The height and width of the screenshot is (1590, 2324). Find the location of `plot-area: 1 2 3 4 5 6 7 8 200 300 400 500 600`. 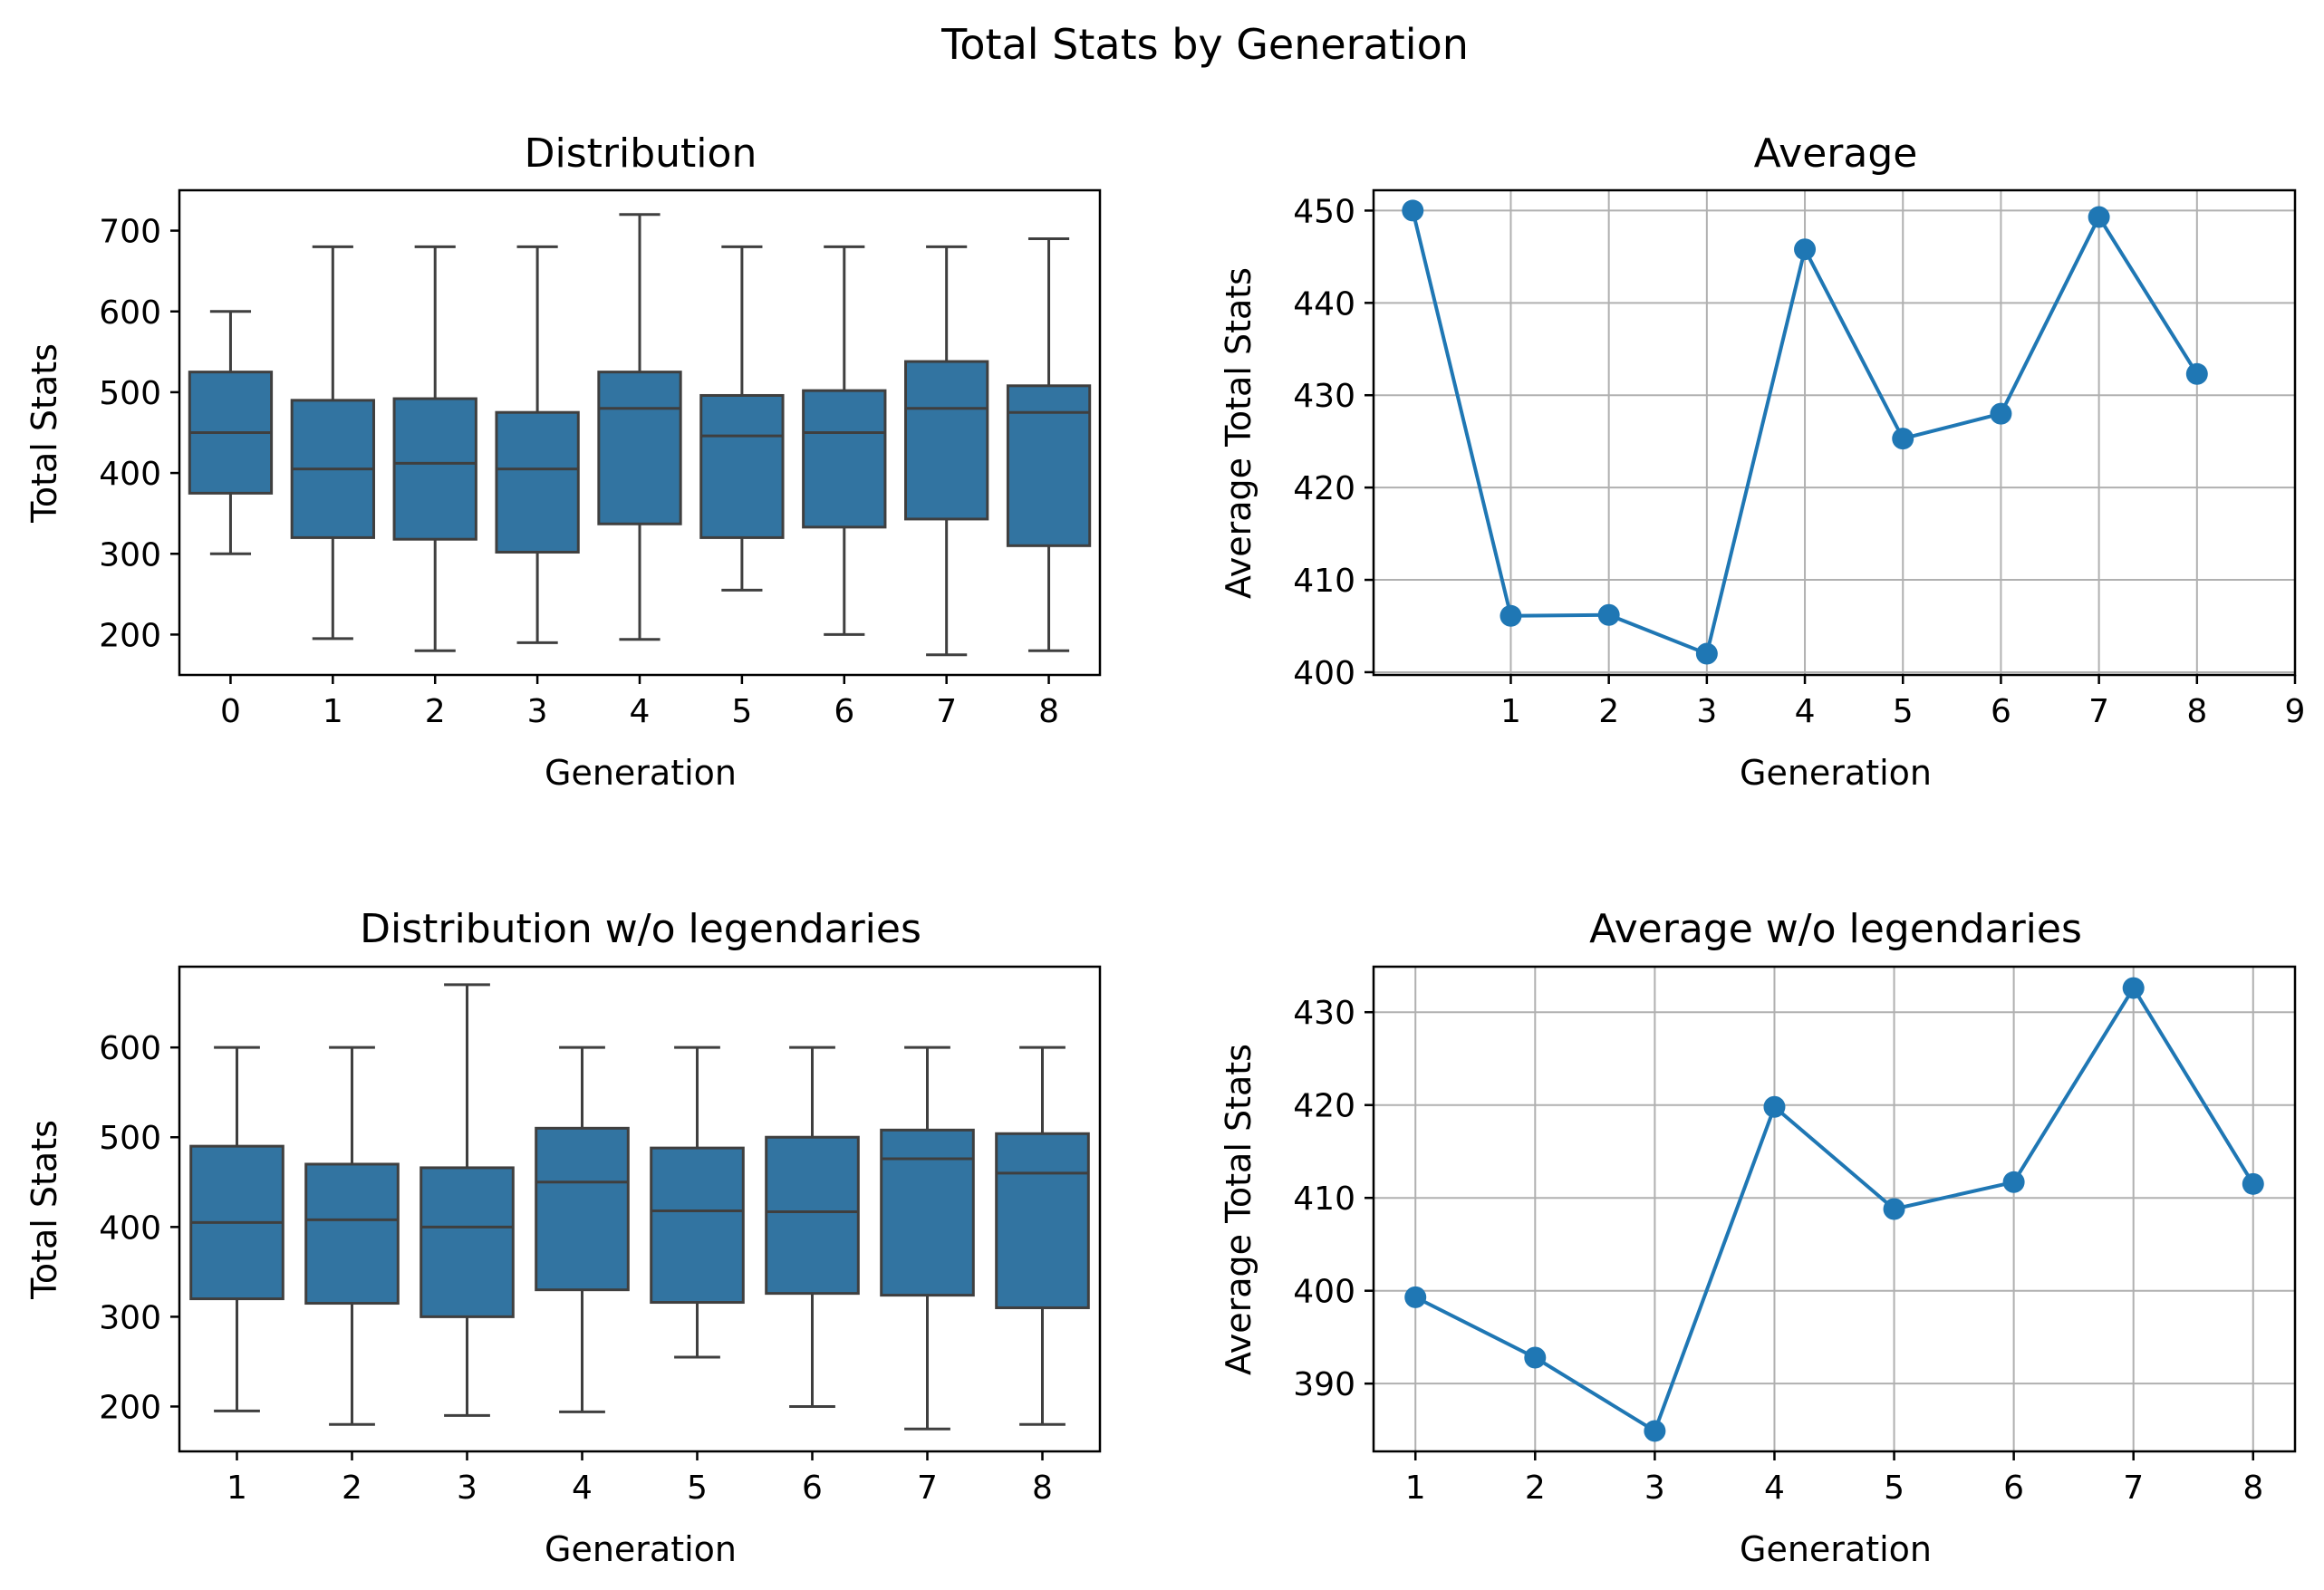

plot-area: 1 2 3 4 5 6 7 8 200 300 400 500 600 is located at coordinates (600, 1236).